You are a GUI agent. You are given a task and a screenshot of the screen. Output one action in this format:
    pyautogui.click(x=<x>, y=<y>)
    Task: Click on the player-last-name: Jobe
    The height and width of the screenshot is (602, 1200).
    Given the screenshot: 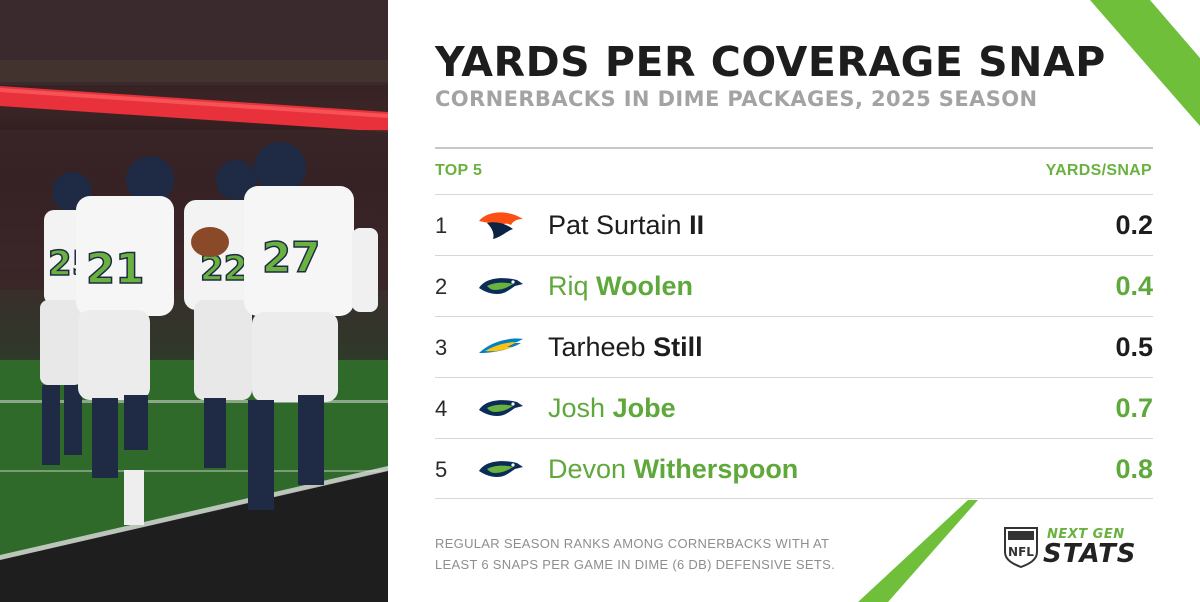 What is the action you would take?
    pyautogui.click(x=644, y=408)
    